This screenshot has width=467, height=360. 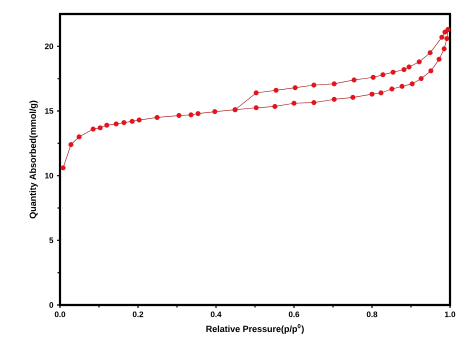 What do you see at coordinates (33, 159) in the screenshot?
I see `y-axis-title: Quantity Absorbed(mmol/g)` at bounding box center [33, 159].